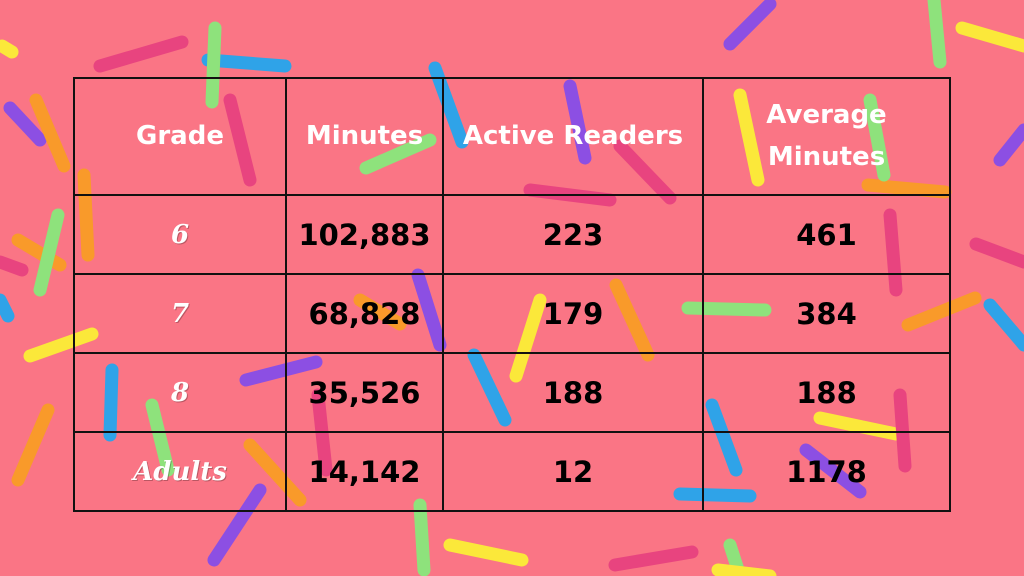 This screenshot has height=576, width=1024. I want to click on average-minutes-cell: 1178, so click(826, 471).